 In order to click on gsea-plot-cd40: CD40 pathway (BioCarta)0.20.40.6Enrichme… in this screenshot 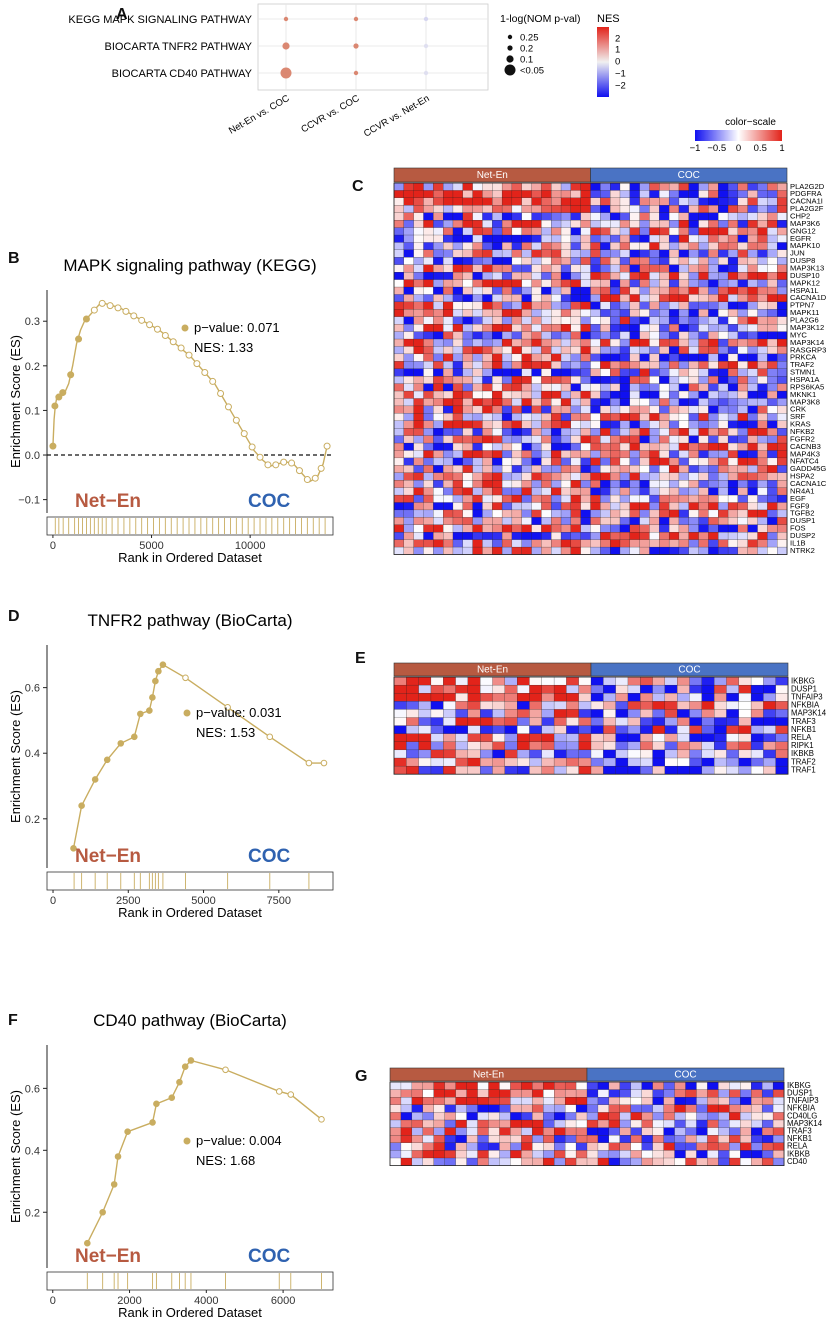, I will do `click(171, 1165)`.